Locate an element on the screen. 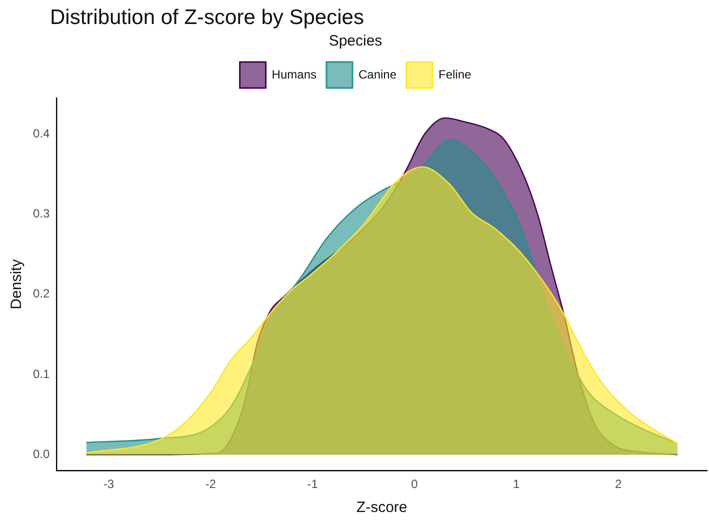 The height and width of the screenshot is (525, 709). y-tick-label: 0.1 is located at coordinates (41, 373).